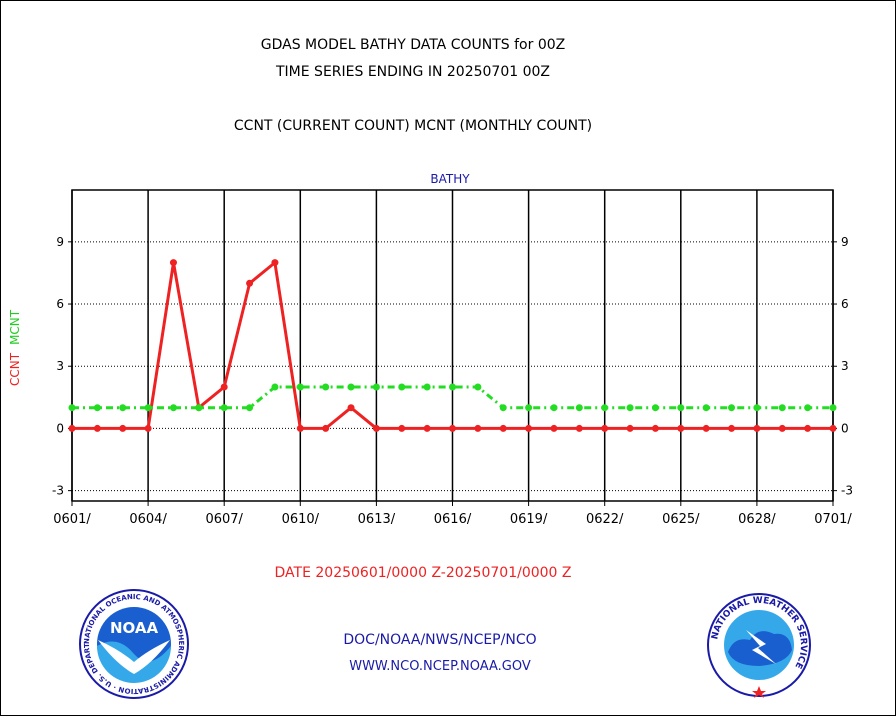 The height and width of the screenshot is (716, 896). I want to click on y-tick-label-left: 9, so click(60, 242).